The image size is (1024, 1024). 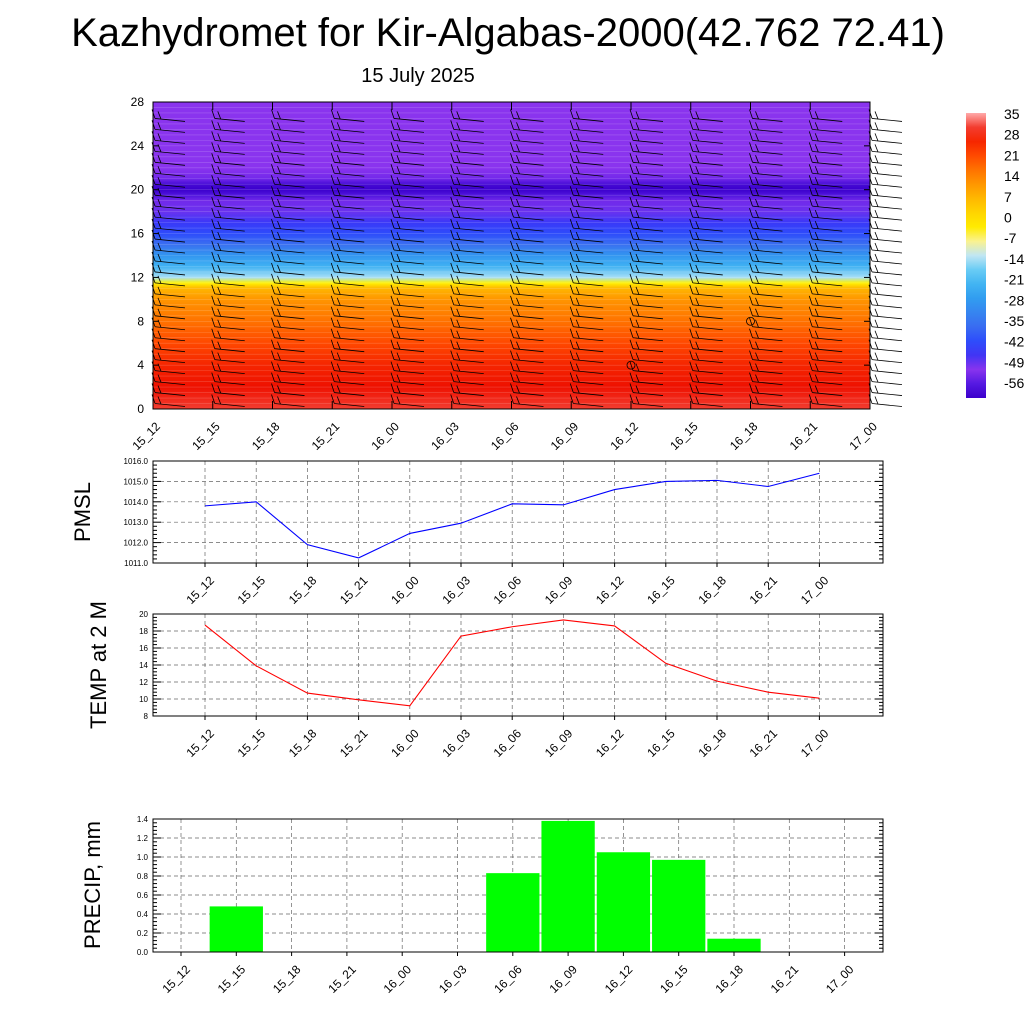 I want to click on colorbar-label: 14, so click(x=1012, y=176).